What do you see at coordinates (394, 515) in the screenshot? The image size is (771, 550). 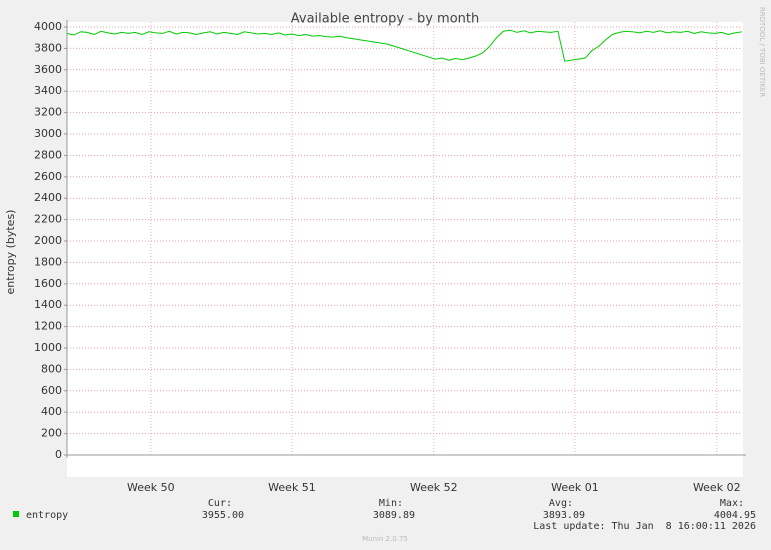 I see `stat-value: 3089.89` at bounding box center [394, 515].